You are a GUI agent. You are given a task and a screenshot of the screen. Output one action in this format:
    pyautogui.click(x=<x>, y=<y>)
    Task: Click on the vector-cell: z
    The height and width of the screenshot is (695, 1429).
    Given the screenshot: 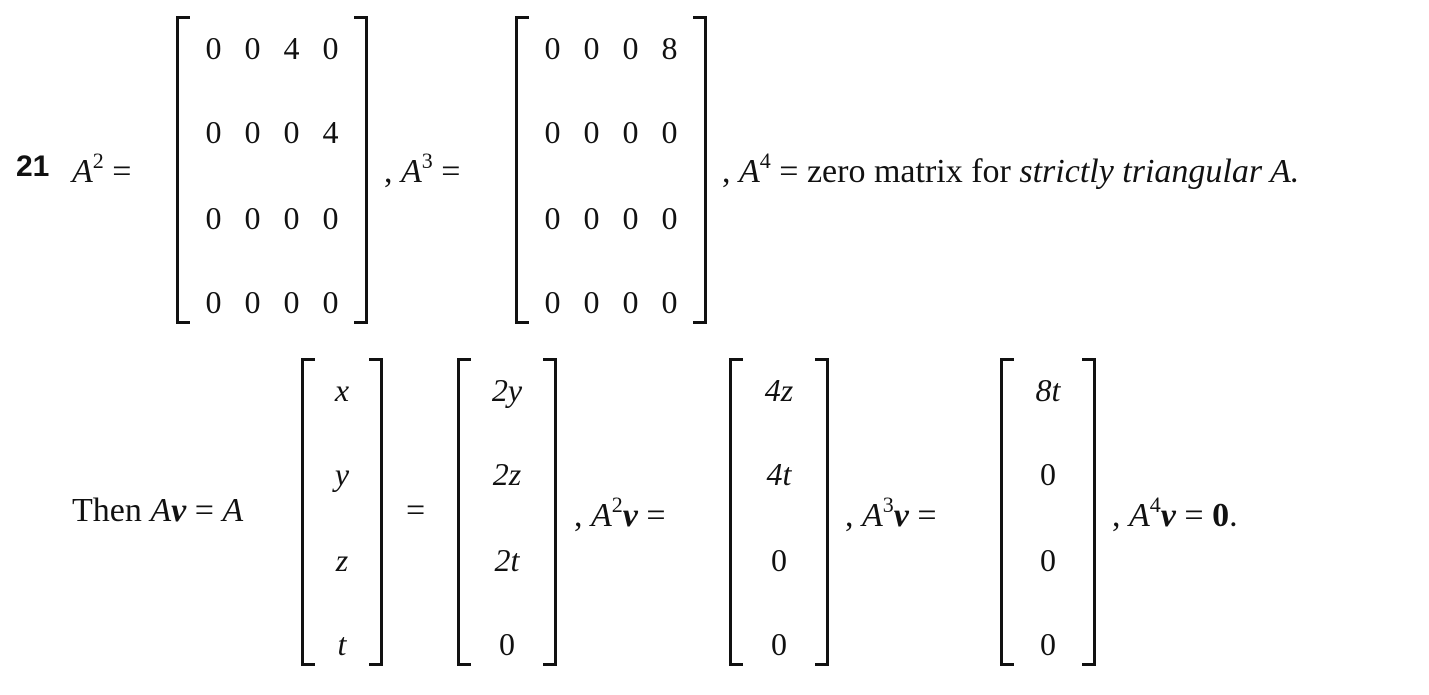 What is the action you would take?
    pyautogui.click(x=342, y=560)
    